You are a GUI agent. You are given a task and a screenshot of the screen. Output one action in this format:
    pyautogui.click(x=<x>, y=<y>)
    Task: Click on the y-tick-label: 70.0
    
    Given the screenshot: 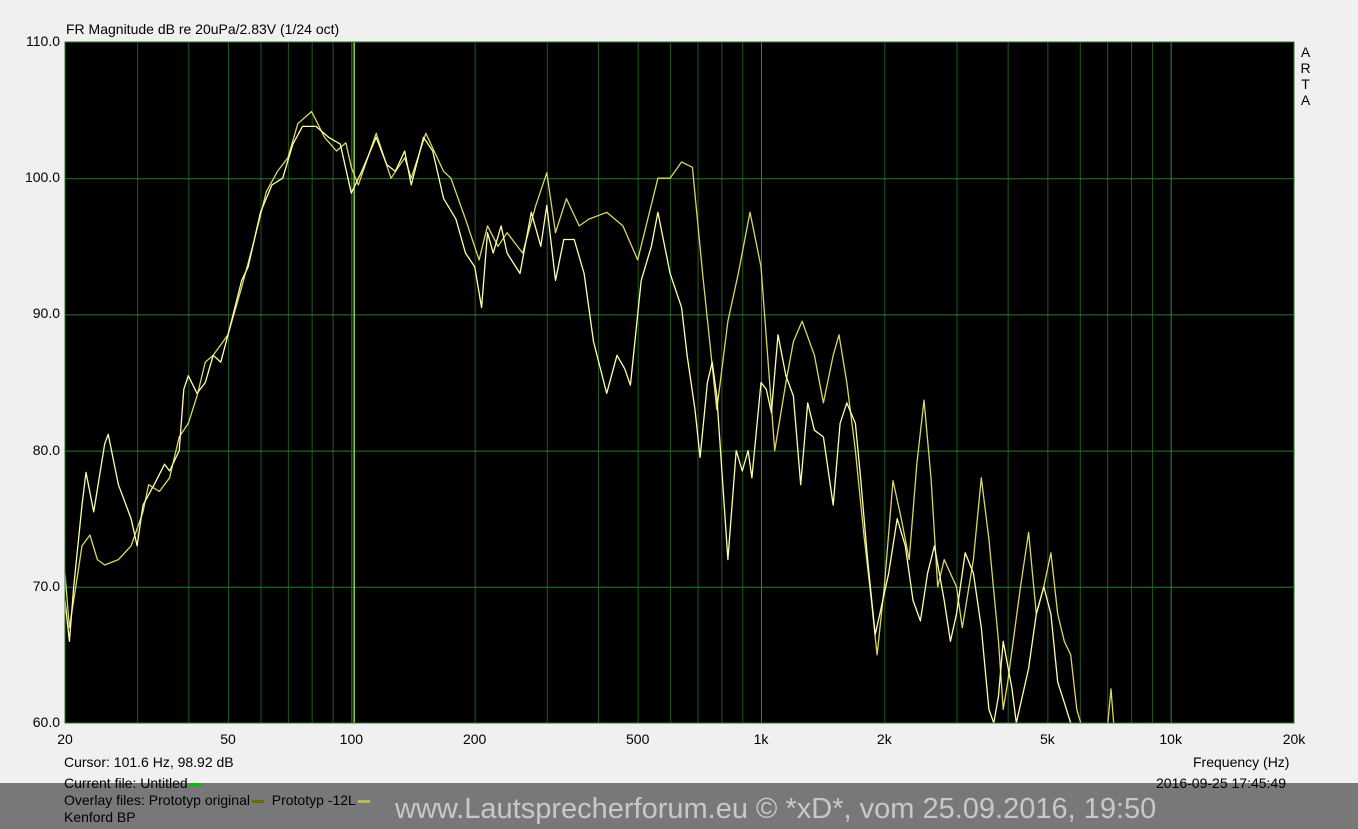 What is the action you would take?
    pyautogui.click(x=46, y=585)
    